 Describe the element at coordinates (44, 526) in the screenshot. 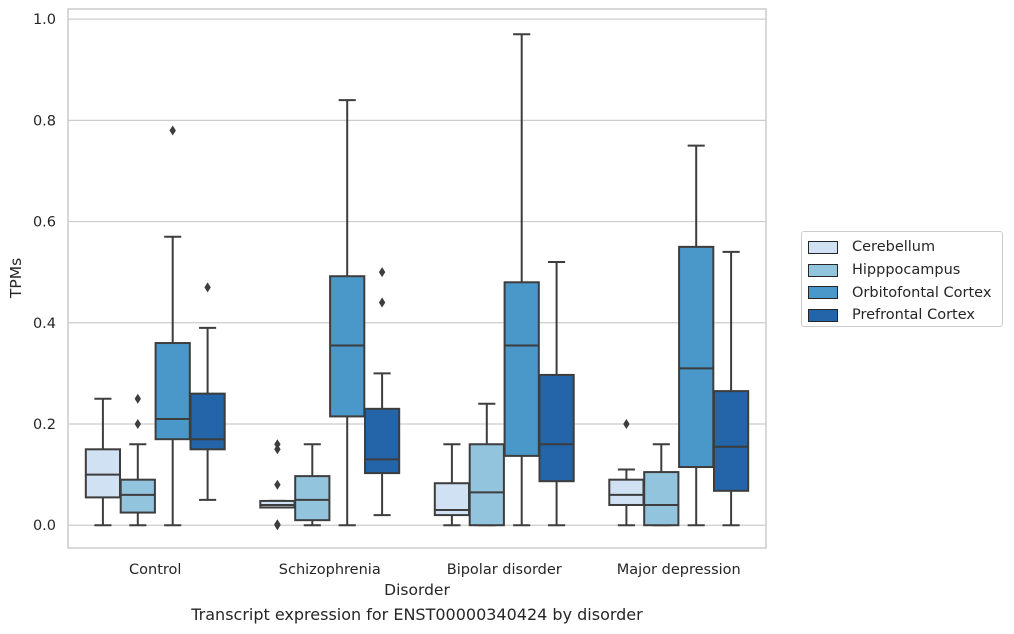

I see `y-tick-label: 0.0` at that location.